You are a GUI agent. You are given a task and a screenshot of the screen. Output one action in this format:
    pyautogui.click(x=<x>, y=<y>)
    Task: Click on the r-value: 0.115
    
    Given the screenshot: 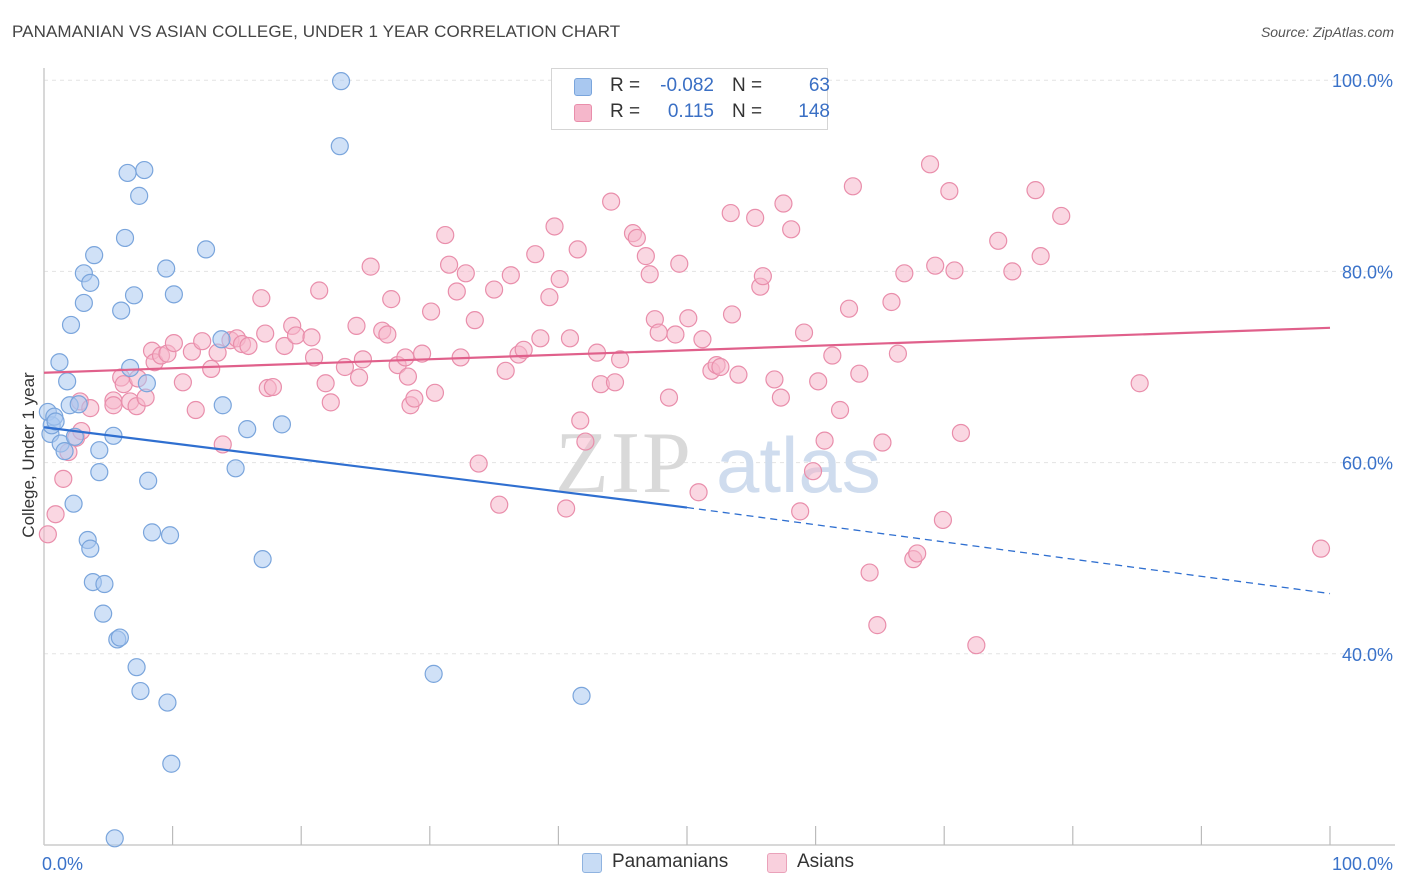 What is the action you would take?
    pyautogui.click(x=690, y=111)
    